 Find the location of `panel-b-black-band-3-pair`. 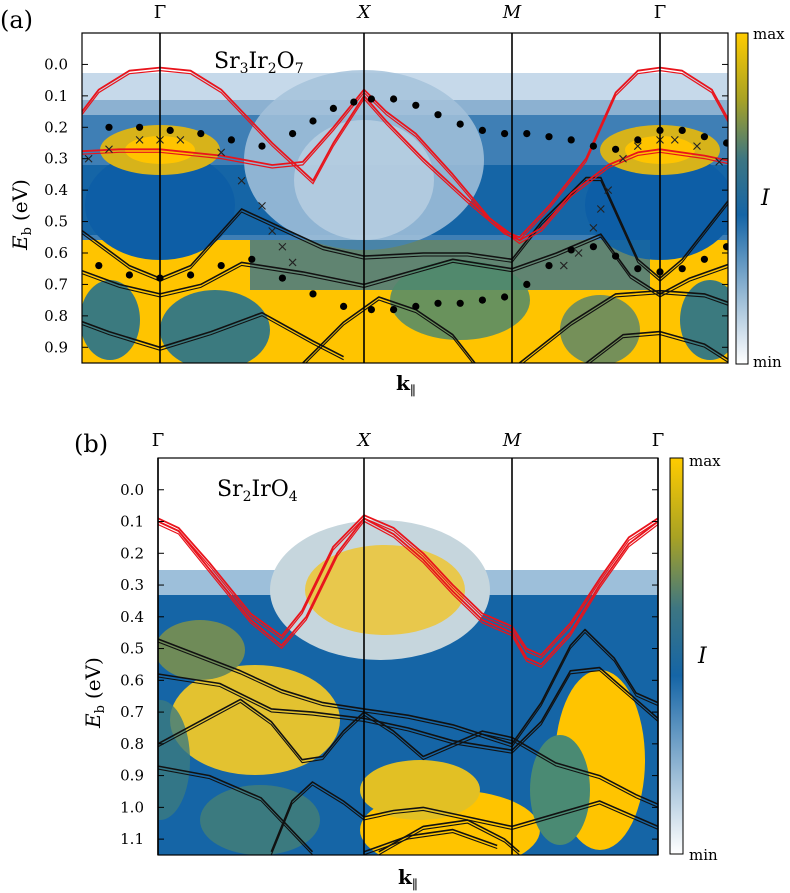

panel-b-black-band-3-pair is located at coordinates (235, 811).